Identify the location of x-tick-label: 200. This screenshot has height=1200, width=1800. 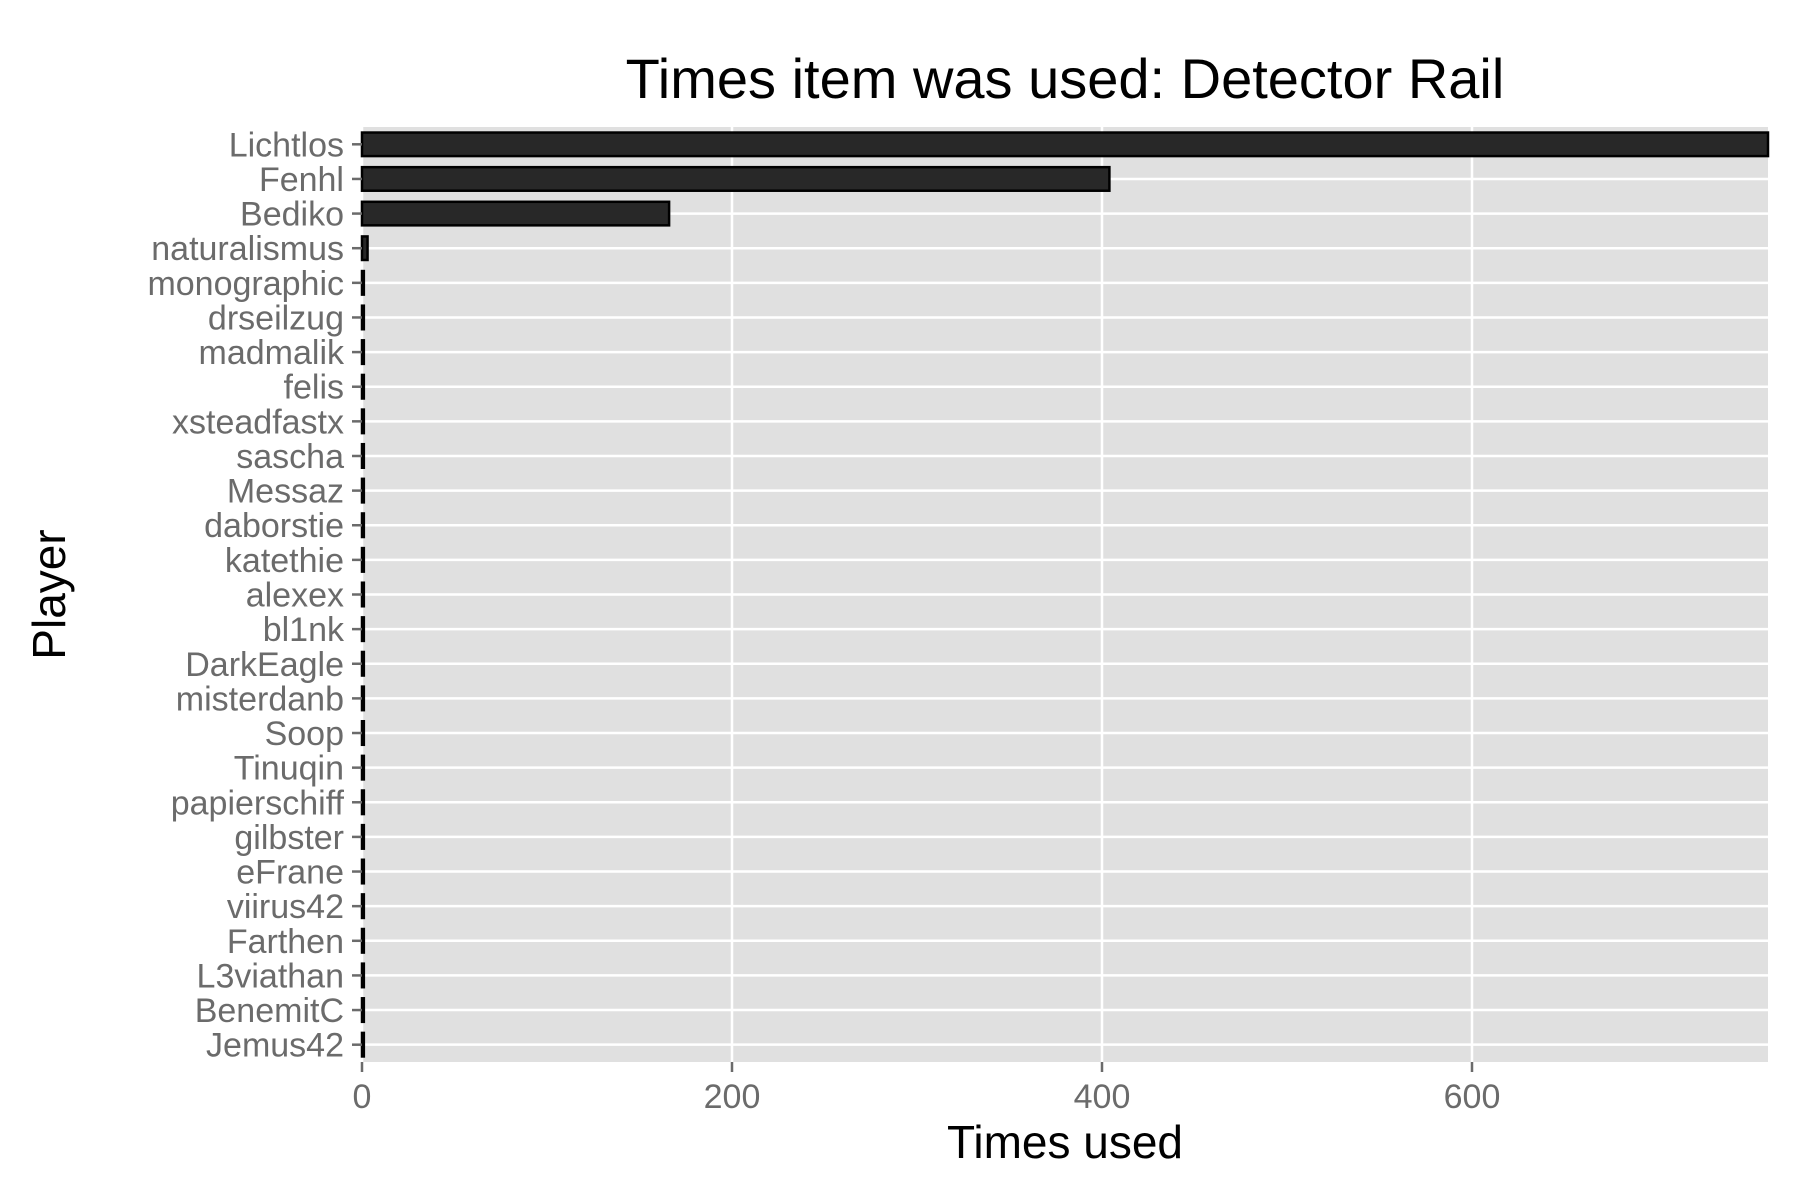
(732, 1097).